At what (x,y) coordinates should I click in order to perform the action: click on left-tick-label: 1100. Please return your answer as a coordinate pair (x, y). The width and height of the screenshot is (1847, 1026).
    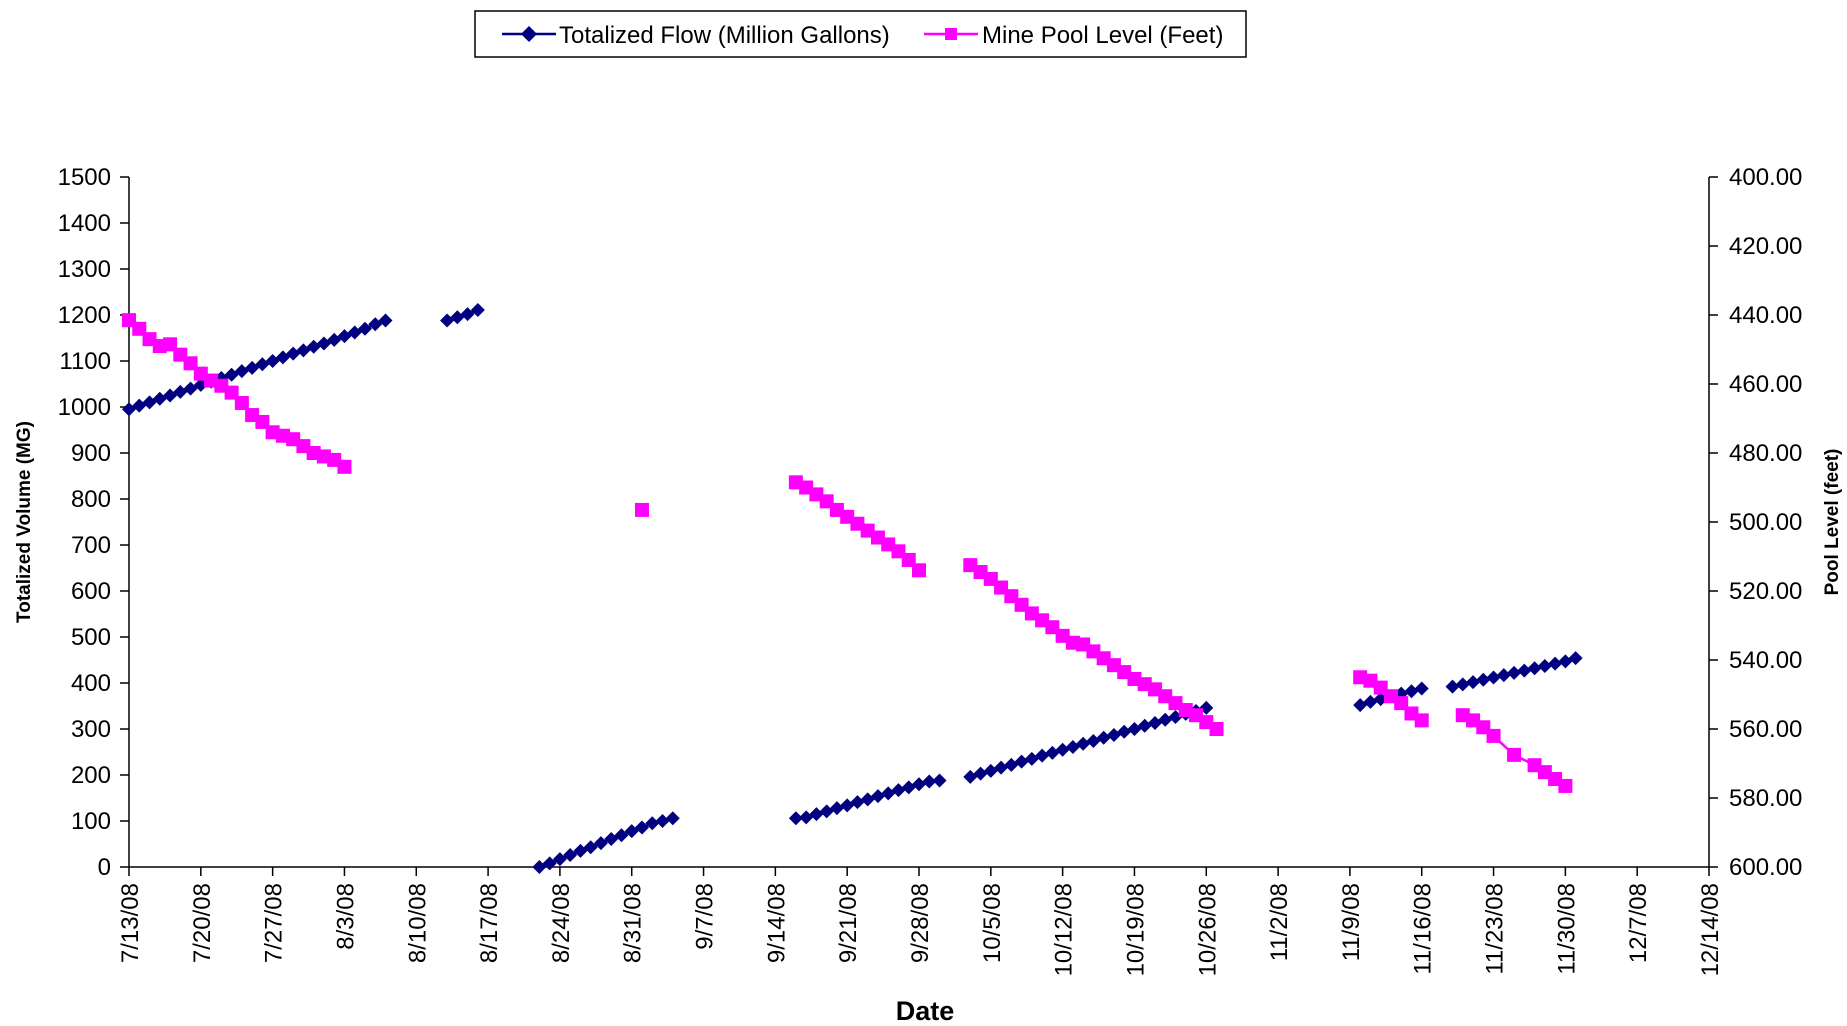
    Looking at the image, I should click on (85, 361).